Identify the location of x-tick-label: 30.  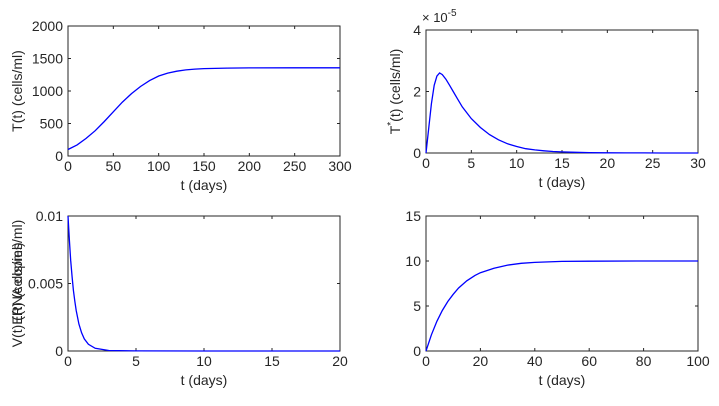
(698, 163).